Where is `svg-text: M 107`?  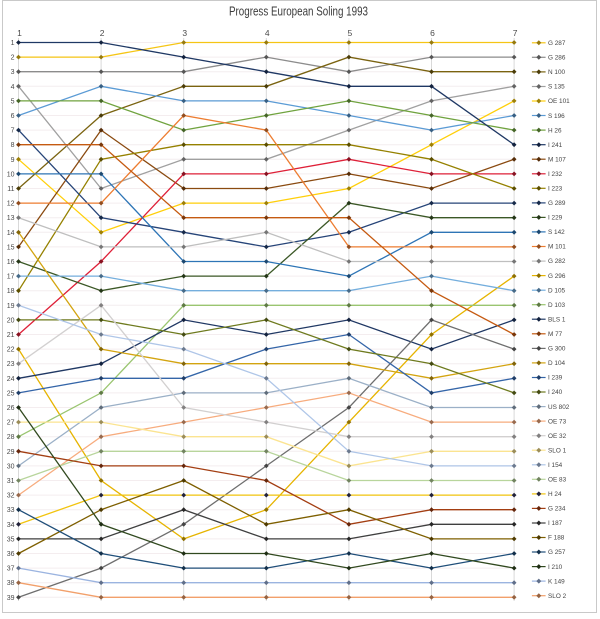
svg-text: M 107 is located at coordinates (557, 159).